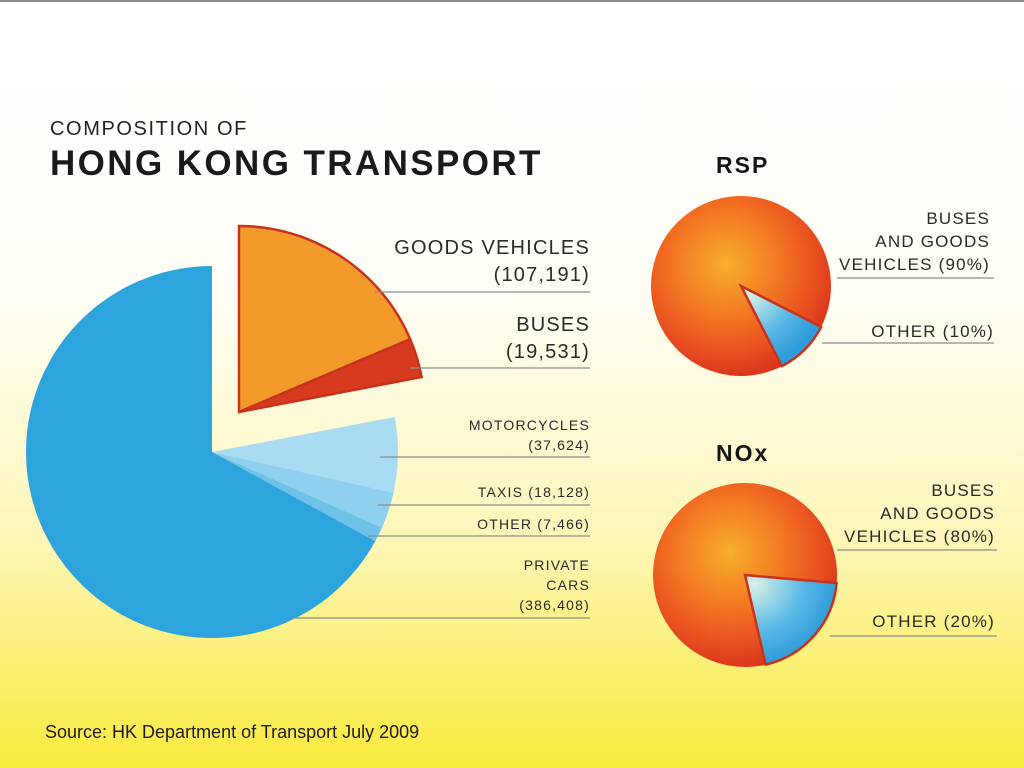  I want to click on label-goods-vehicles: GOODS VEHICLES (107,191), so click(492, 261).